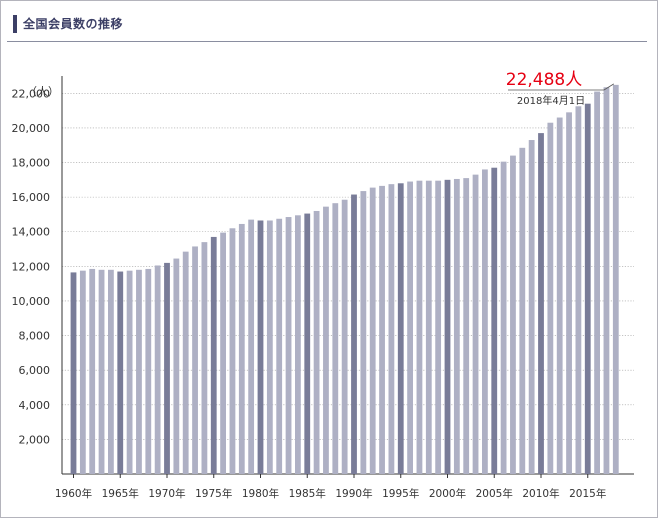 This screenshot has height=518, width=658. I want to click on y-axis-label: （人）, so click(42, 91).